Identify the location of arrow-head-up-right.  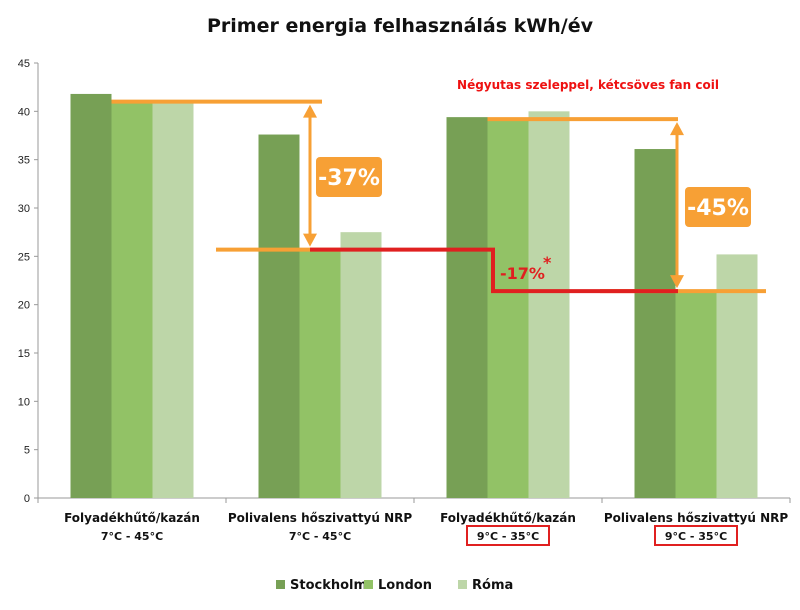
(677, 129).